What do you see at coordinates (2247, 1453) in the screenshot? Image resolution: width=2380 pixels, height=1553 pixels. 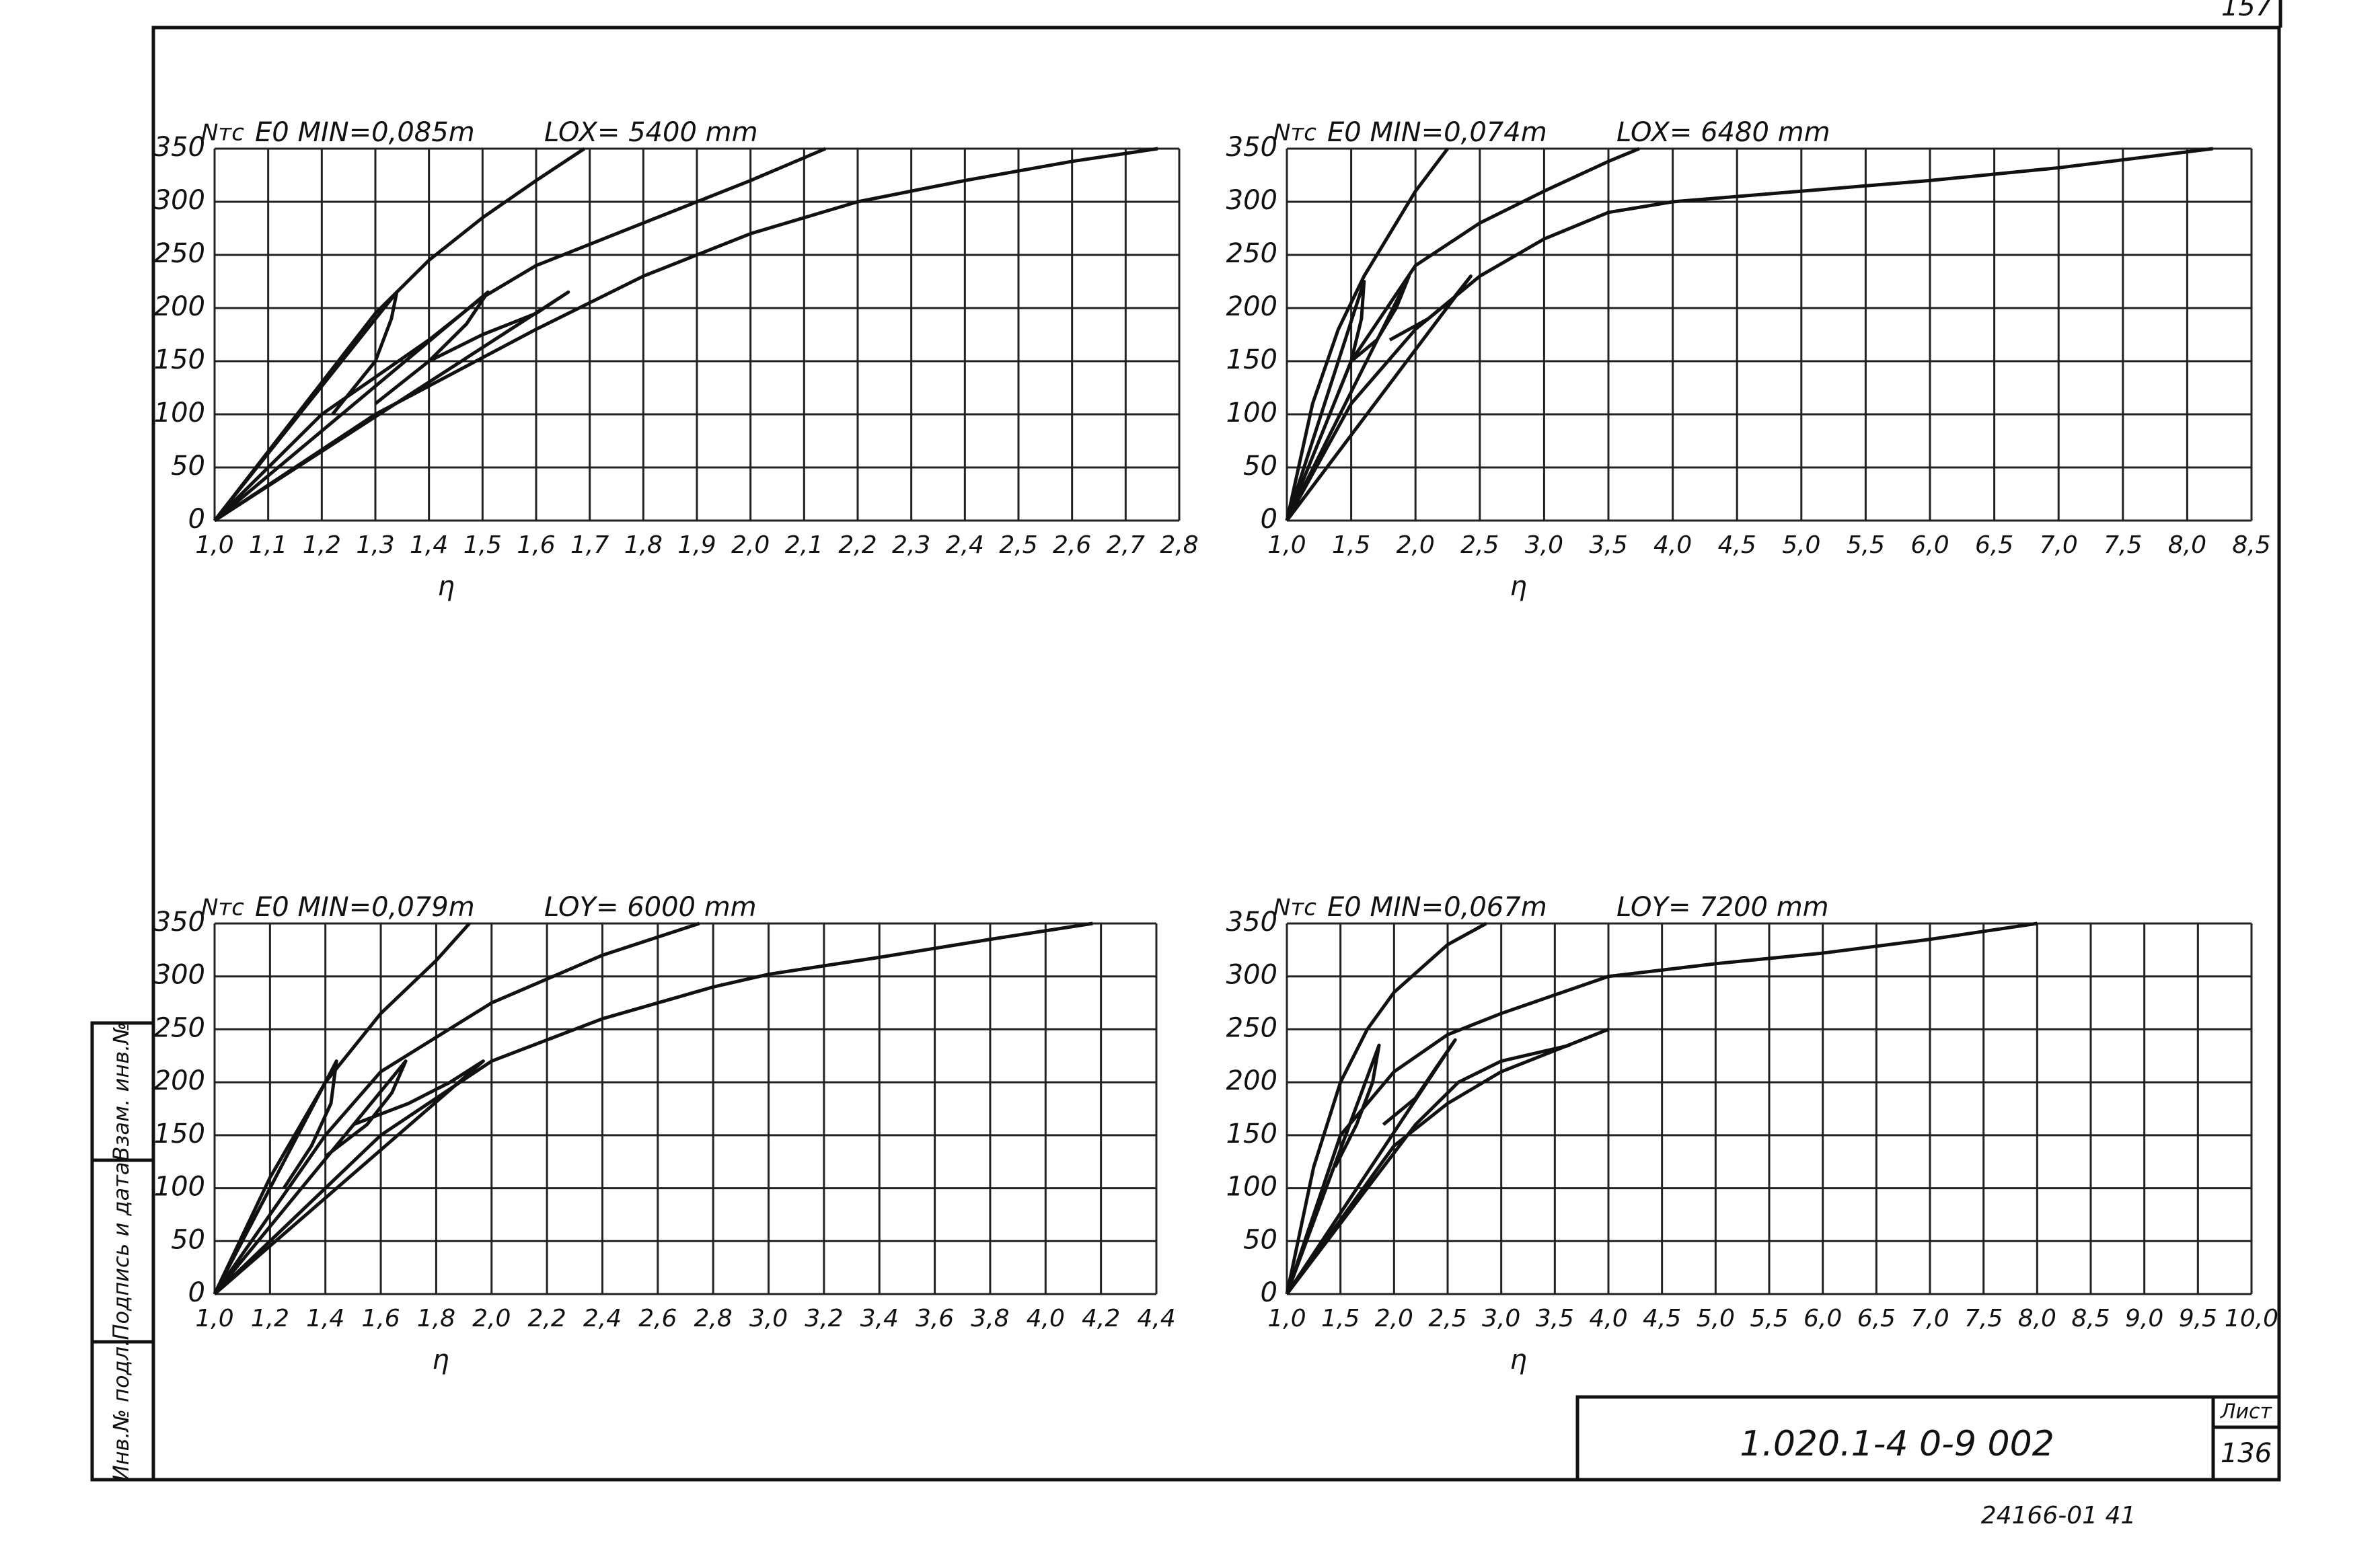 I see `sheet-number: 136` at bounding box center [2247, 1453].